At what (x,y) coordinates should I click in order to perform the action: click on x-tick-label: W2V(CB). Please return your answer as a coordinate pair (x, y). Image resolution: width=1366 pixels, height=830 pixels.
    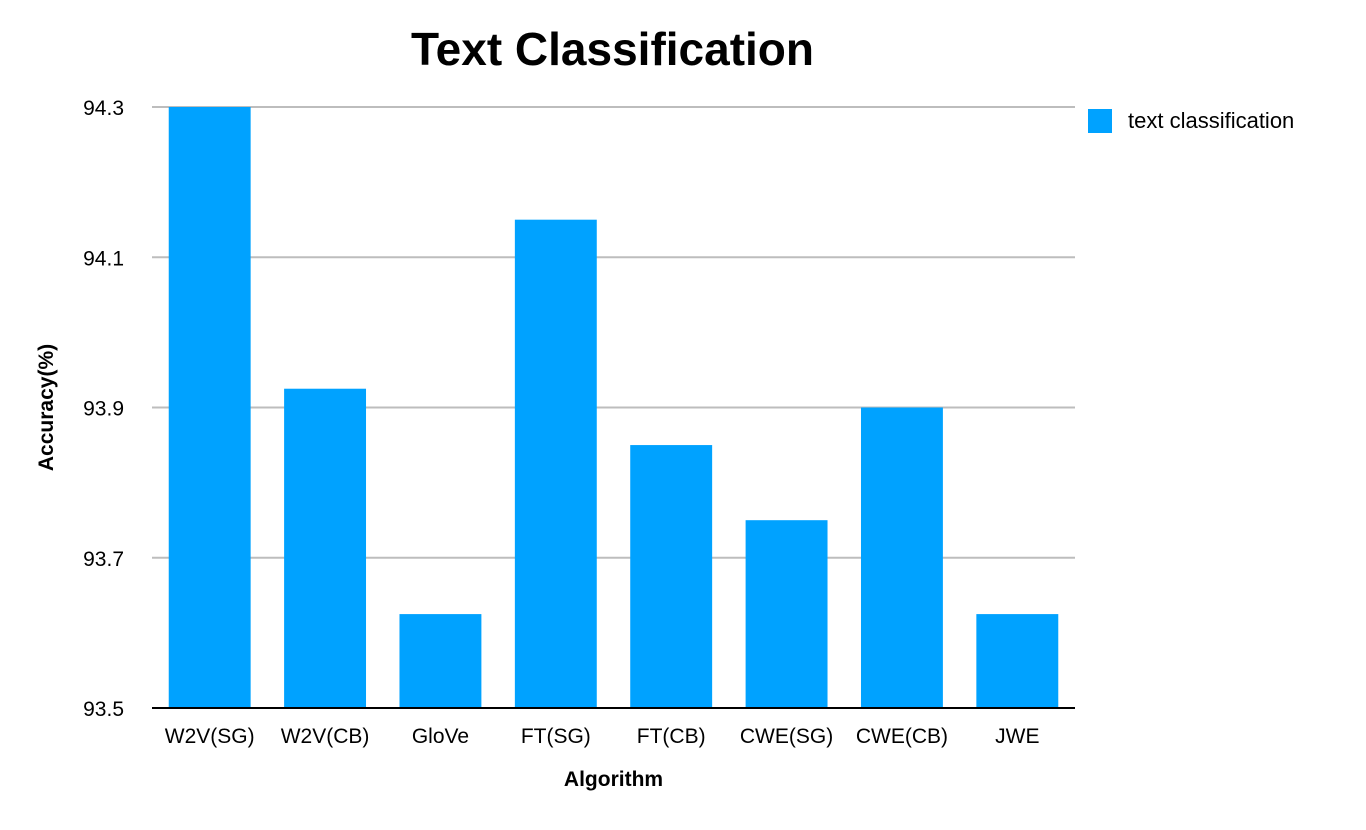
    Looking at the image, I should click on (325, 736).